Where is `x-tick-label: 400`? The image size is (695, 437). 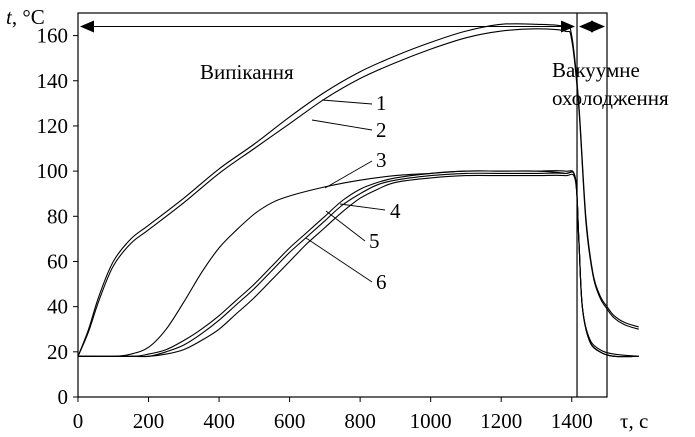
x-tick-label: 400 is located at coordinates (219, 421).